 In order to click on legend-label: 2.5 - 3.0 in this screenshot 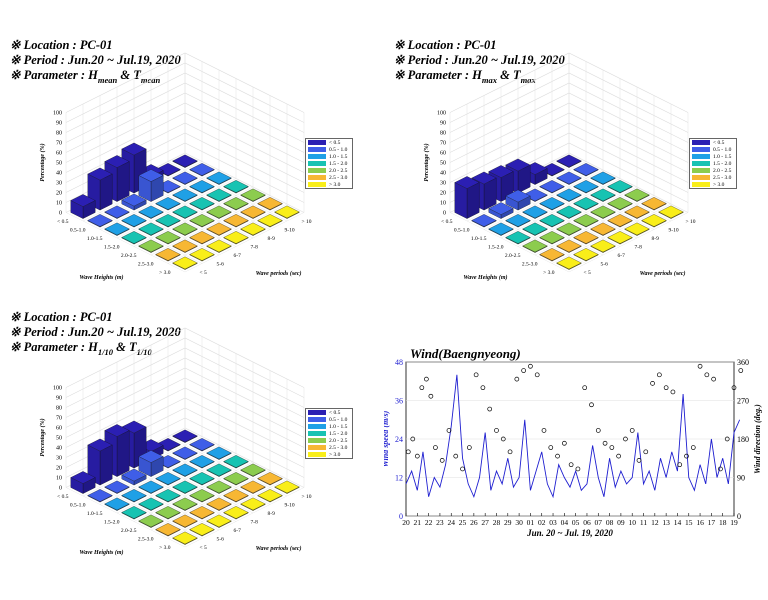, I will do `click(722, 177)`.